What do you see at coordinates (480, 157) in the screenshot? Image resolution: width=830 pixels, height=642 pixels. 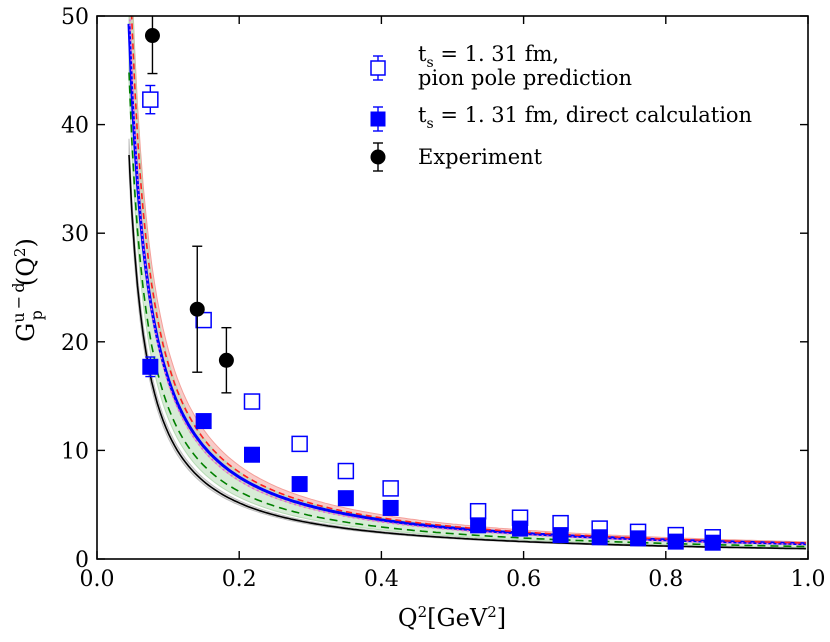 I see `legend-label-experiment: Experiment` at bounding box center [480, 157].